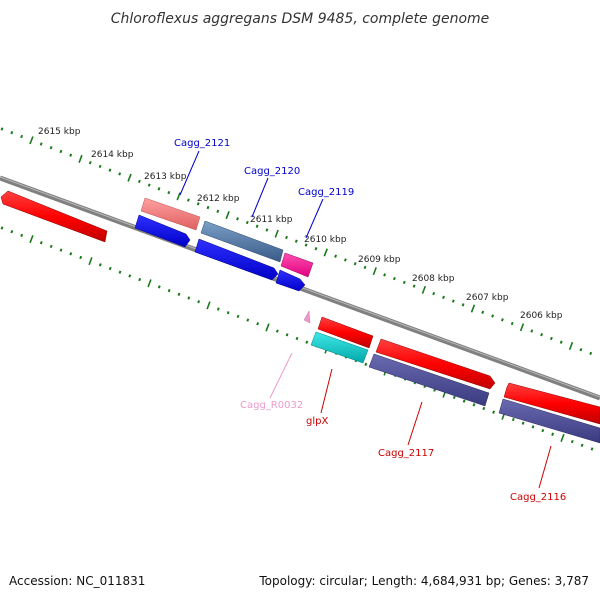 The height and width of the screenshot is (600, 600). What do you see at coordinates (307, 317) in the screenshot?
I see `feature-cagg-r0032` at bounding box center [307, 317].